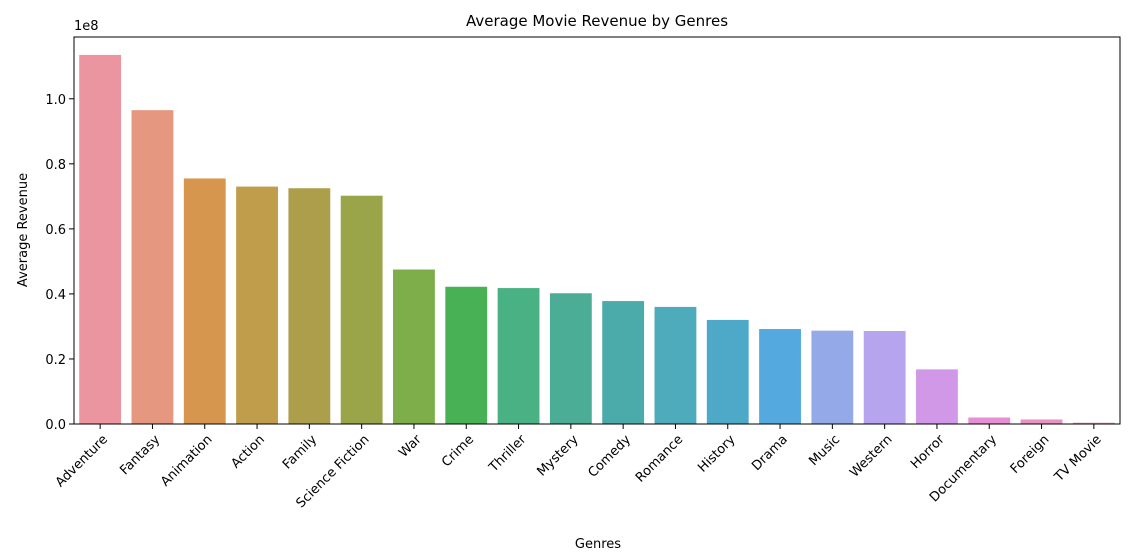 The width and height of the screenshot is (1138, 559). Describe the element at coordinates (55, 360) in the screenshot. I see `y-tick-label: 0.2` at that location.